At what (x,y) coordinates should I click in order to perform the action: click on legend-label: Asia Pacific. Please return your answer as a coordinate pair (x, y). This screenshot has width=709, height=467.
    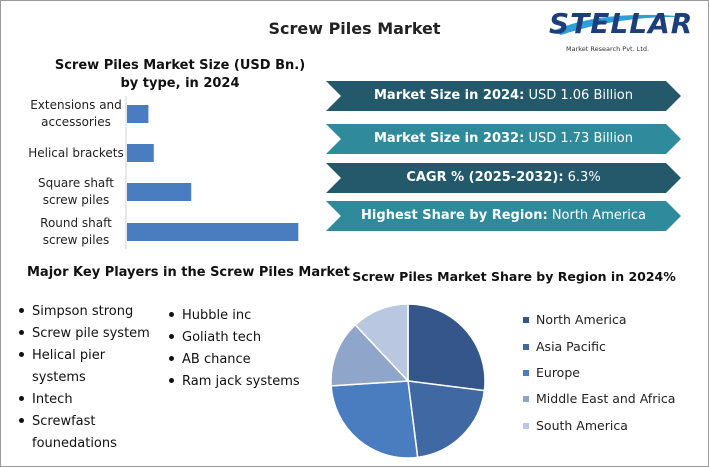
    Looking at the image, I should click on (571, 346).